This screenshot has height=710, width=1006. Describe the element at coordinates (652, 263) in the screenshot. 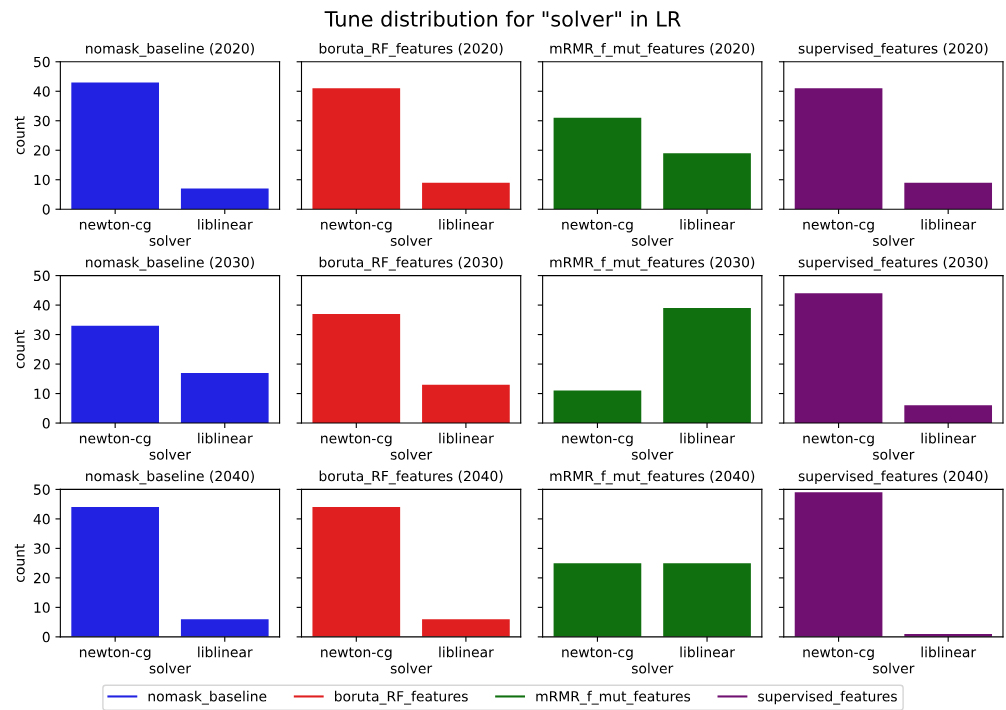

I see `chart-title: mRMR_f_mut_features (2030)` at that location.